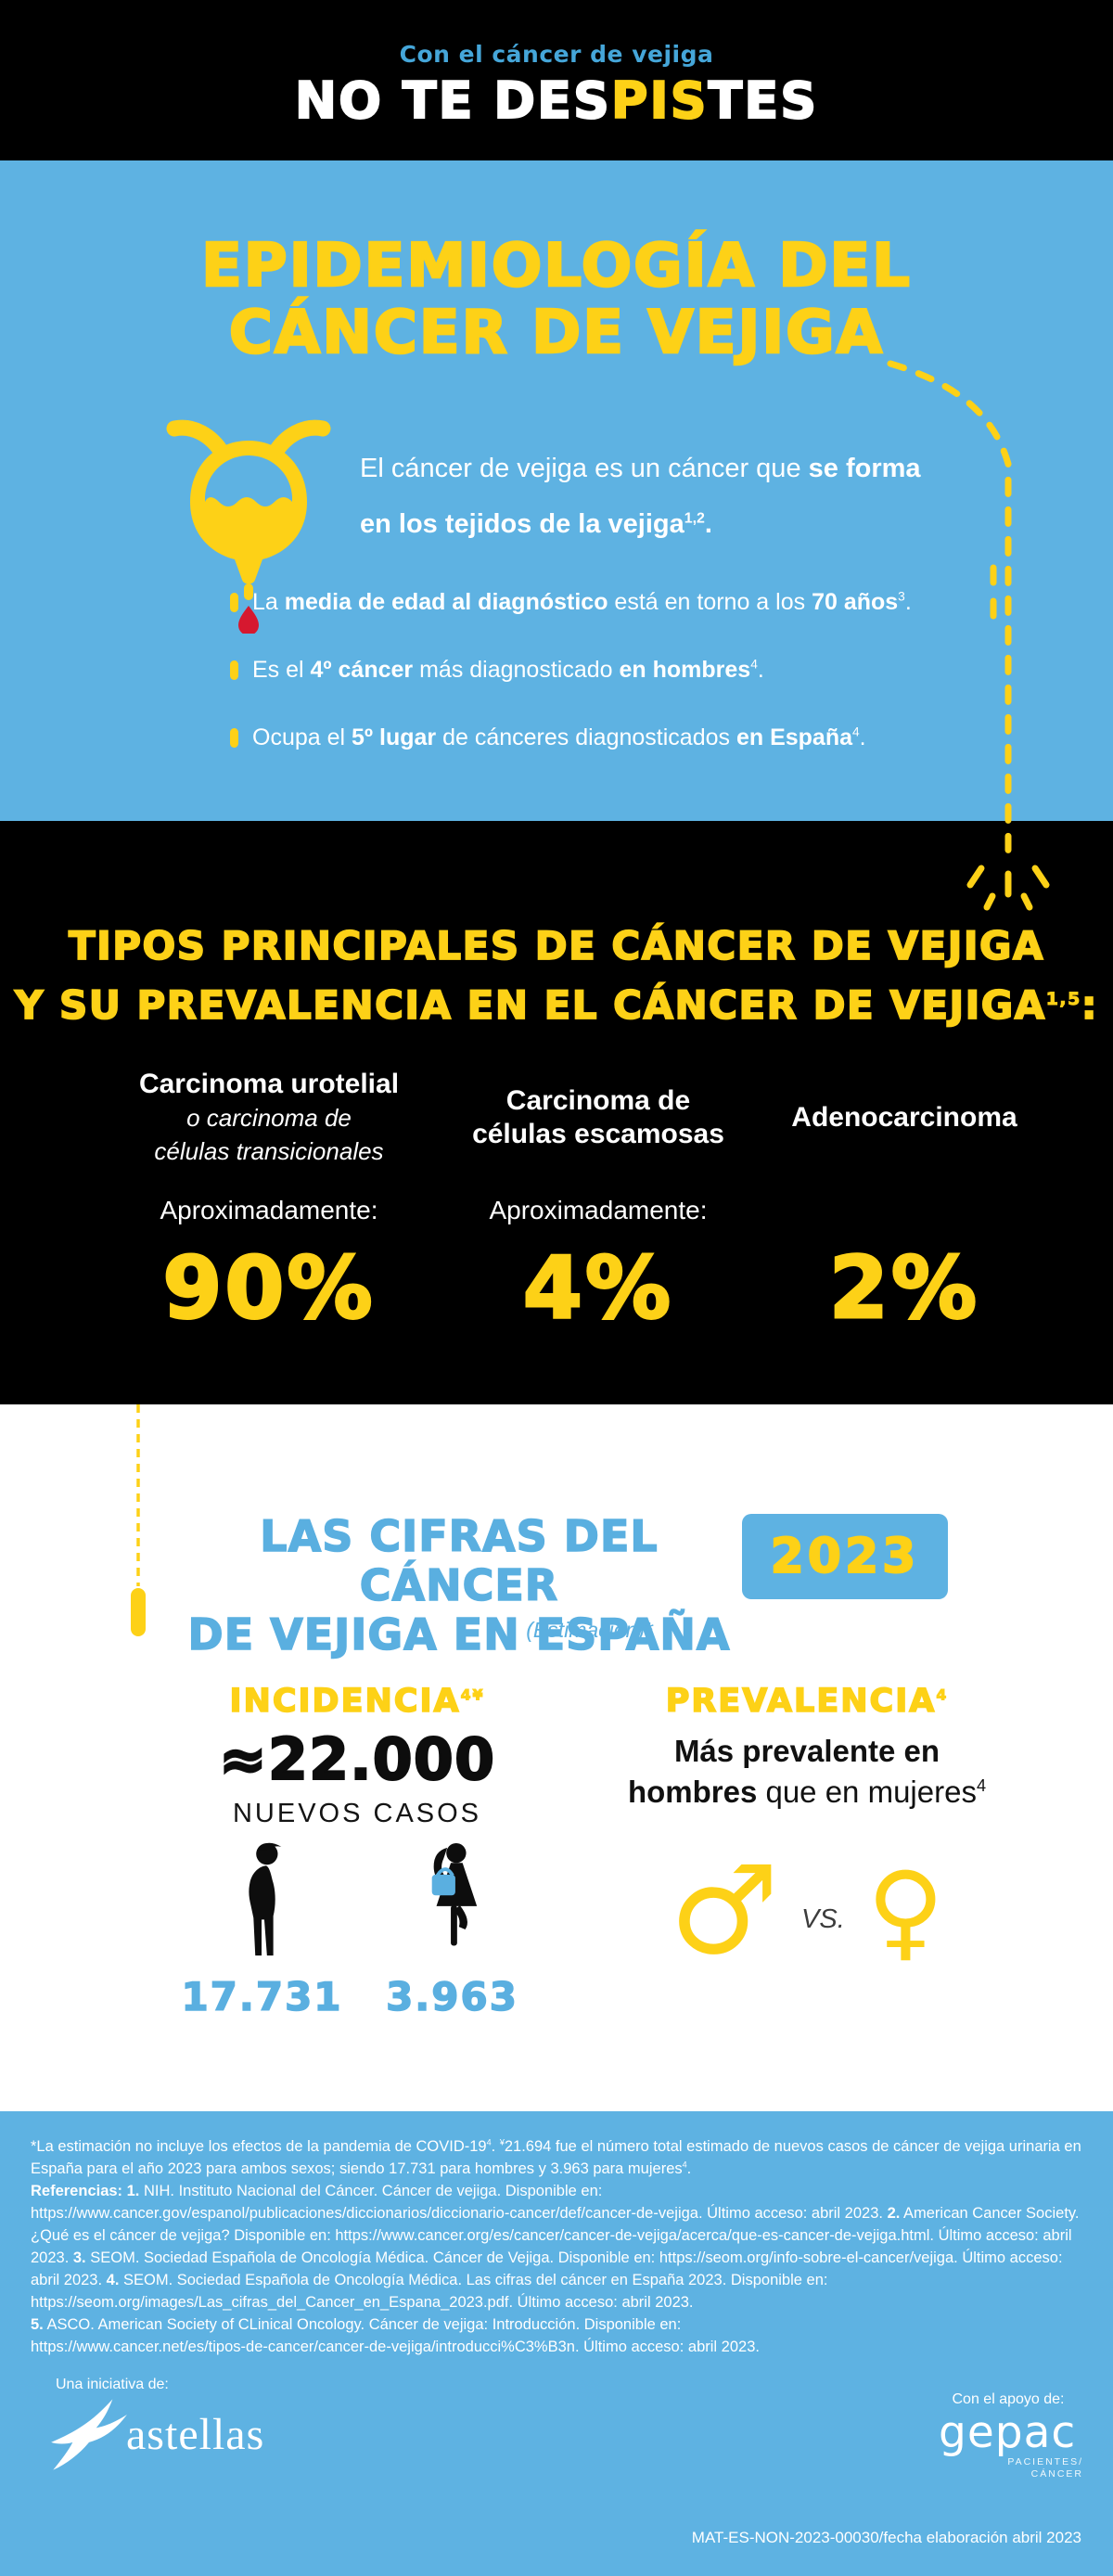 The image size is (1113, 2576). I want to click on campaign-title-part1: NO TE DES, so click(452, 100).